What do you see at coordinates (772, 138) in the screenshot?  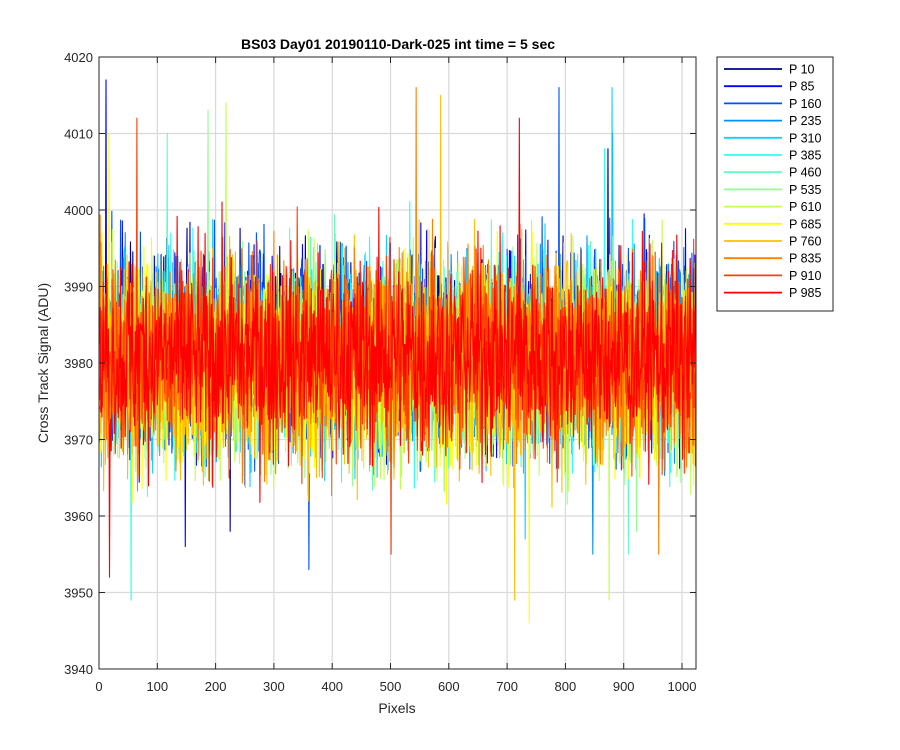 I see `legend-item: P 310` at bounding box center [772, 138].